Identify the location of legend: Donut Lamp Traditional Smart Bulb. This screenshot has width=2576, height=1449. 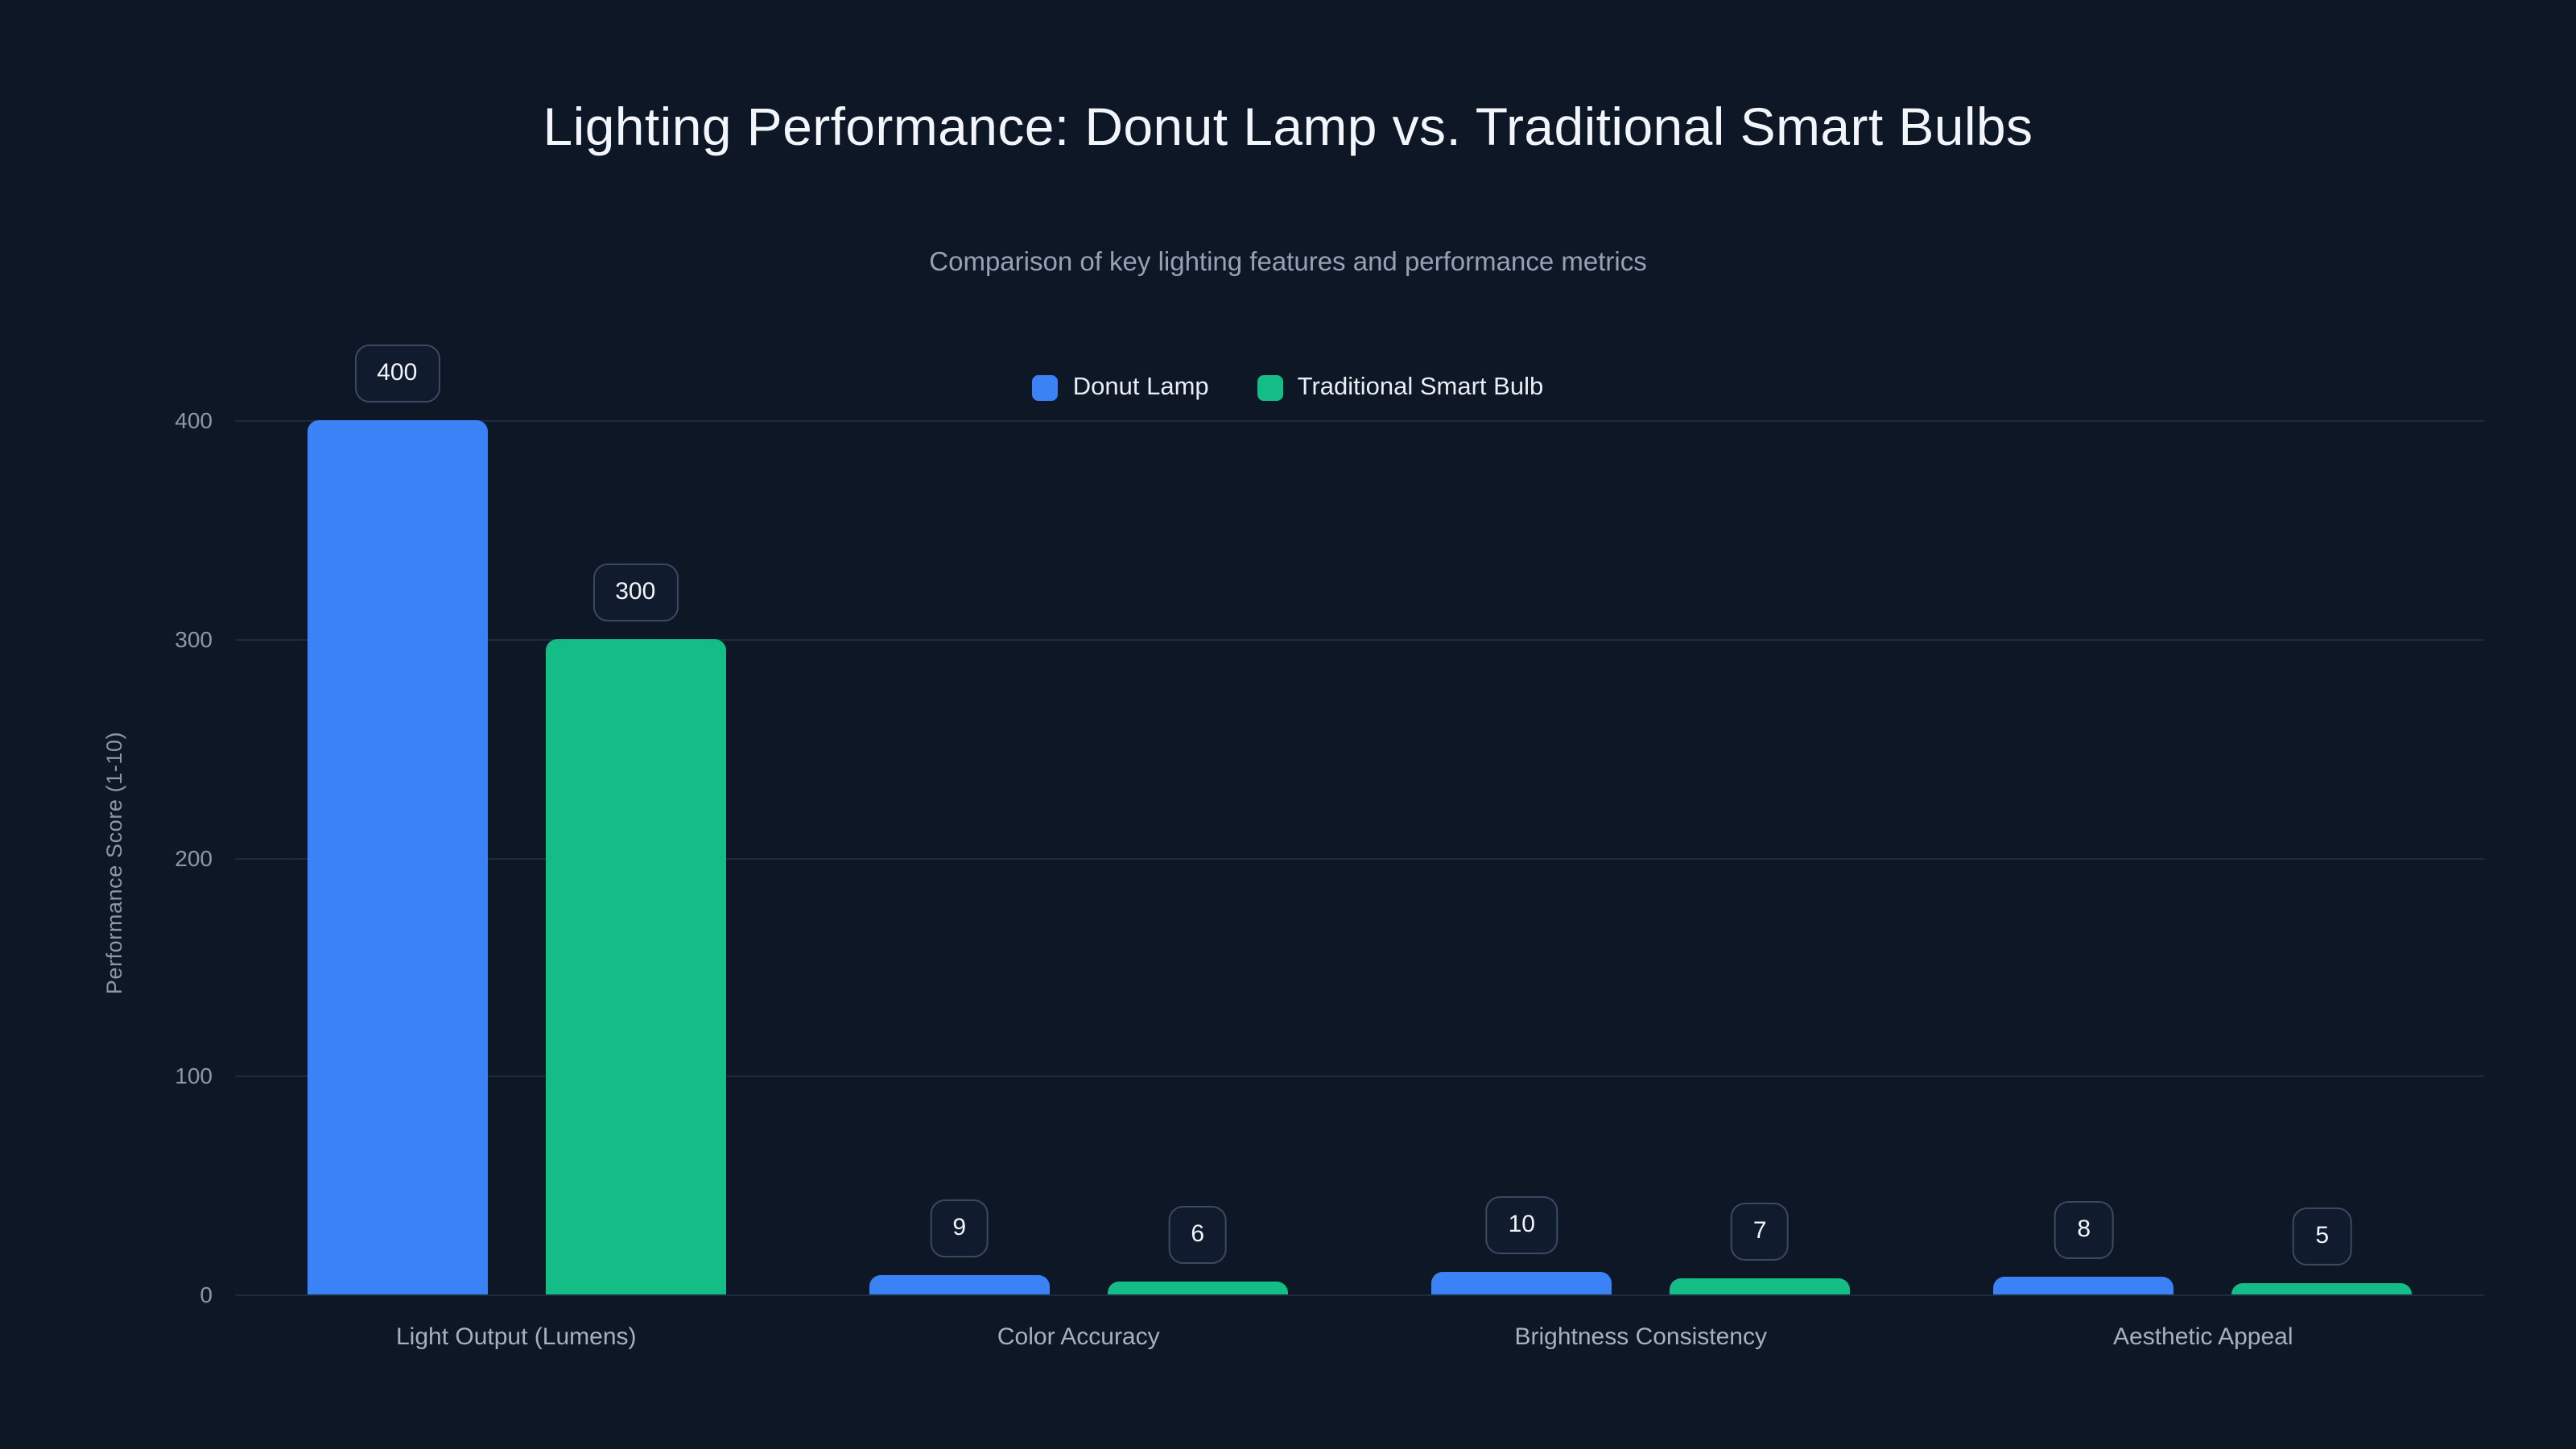
(1288, 388).